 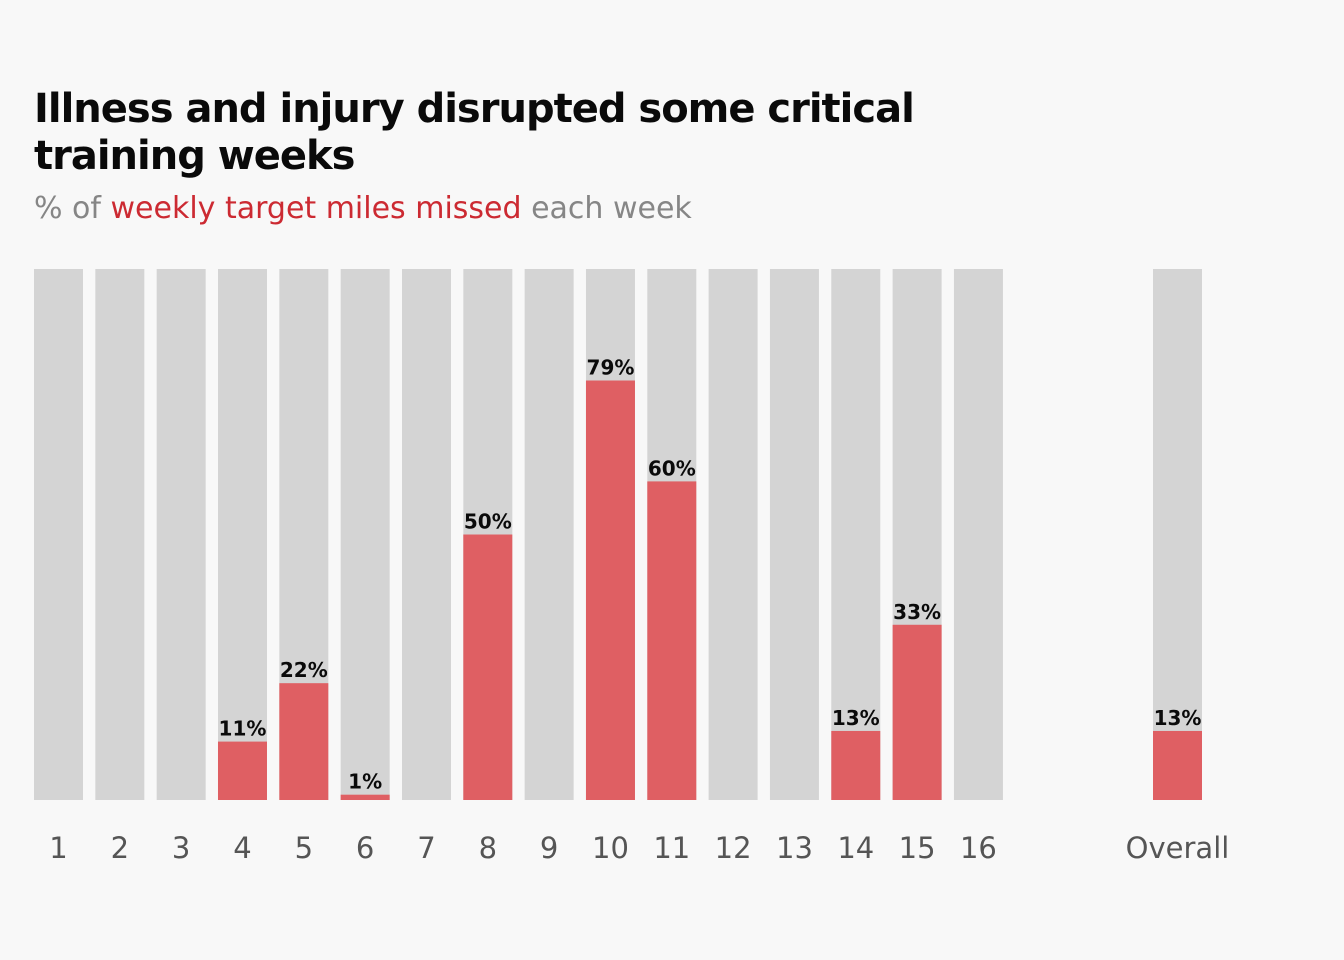 What do you see at coordinates (549, 848) in the screenshot?
I see `category-label-9: 9` at bounding box center [549, 848].